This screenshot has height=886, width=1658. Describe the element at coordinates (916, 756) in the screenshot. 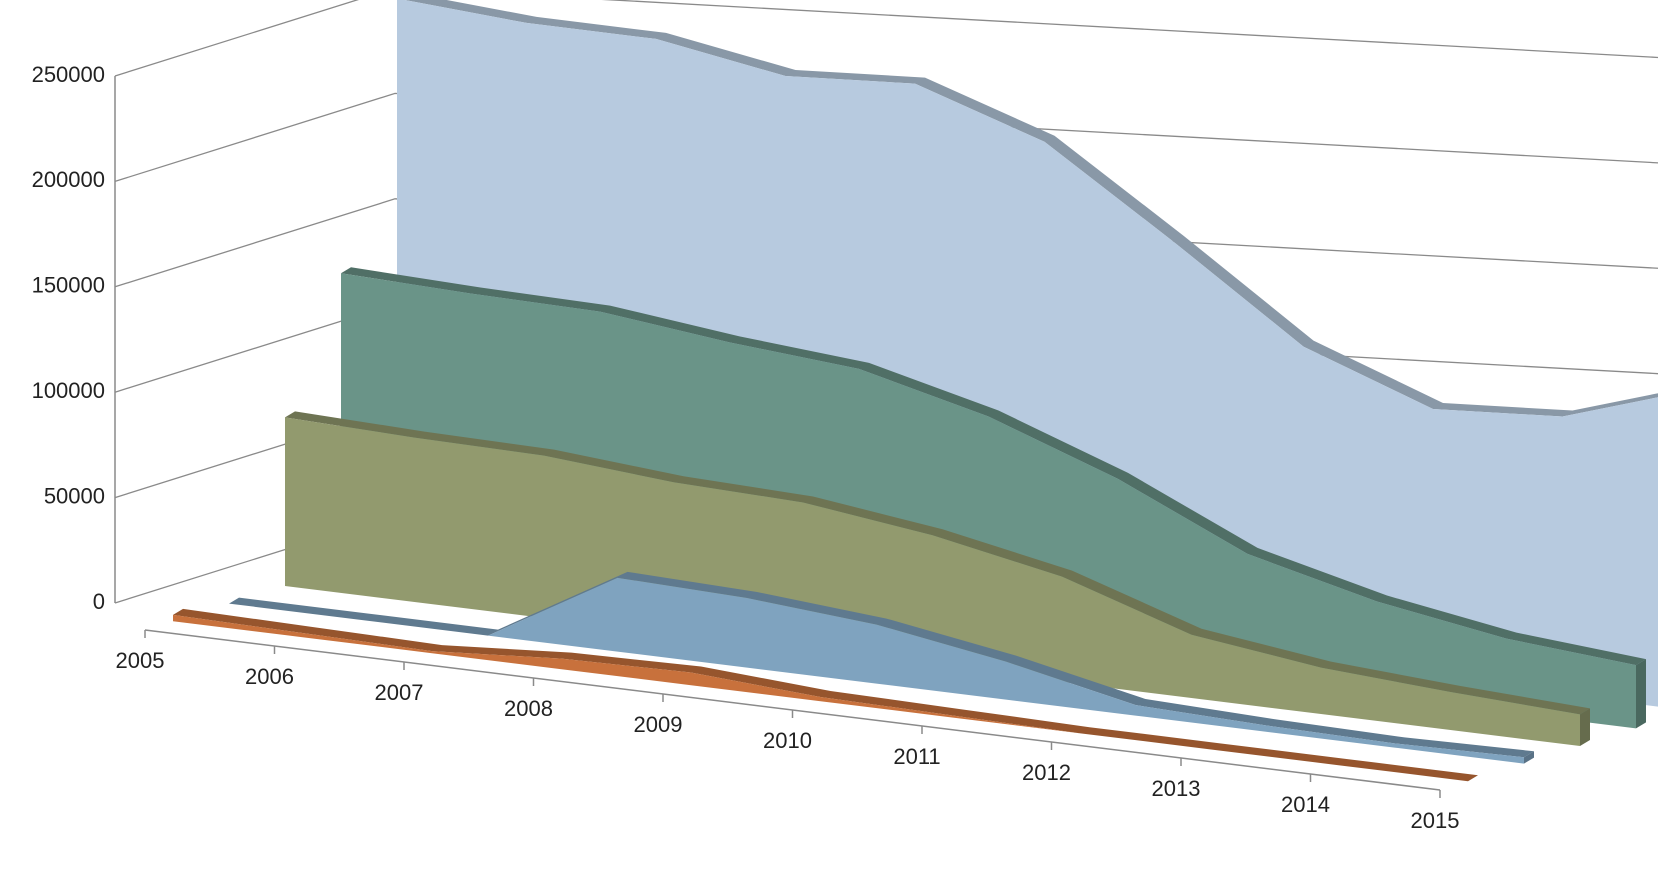

I see `x-tick-label: 2011` at that location.